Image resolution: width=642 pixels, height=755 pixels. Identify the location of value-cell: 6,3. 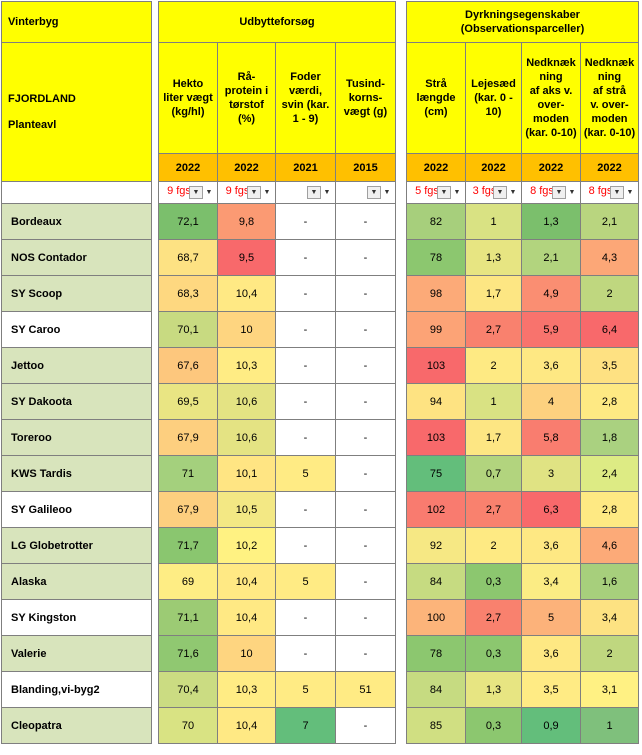
(551, 509).